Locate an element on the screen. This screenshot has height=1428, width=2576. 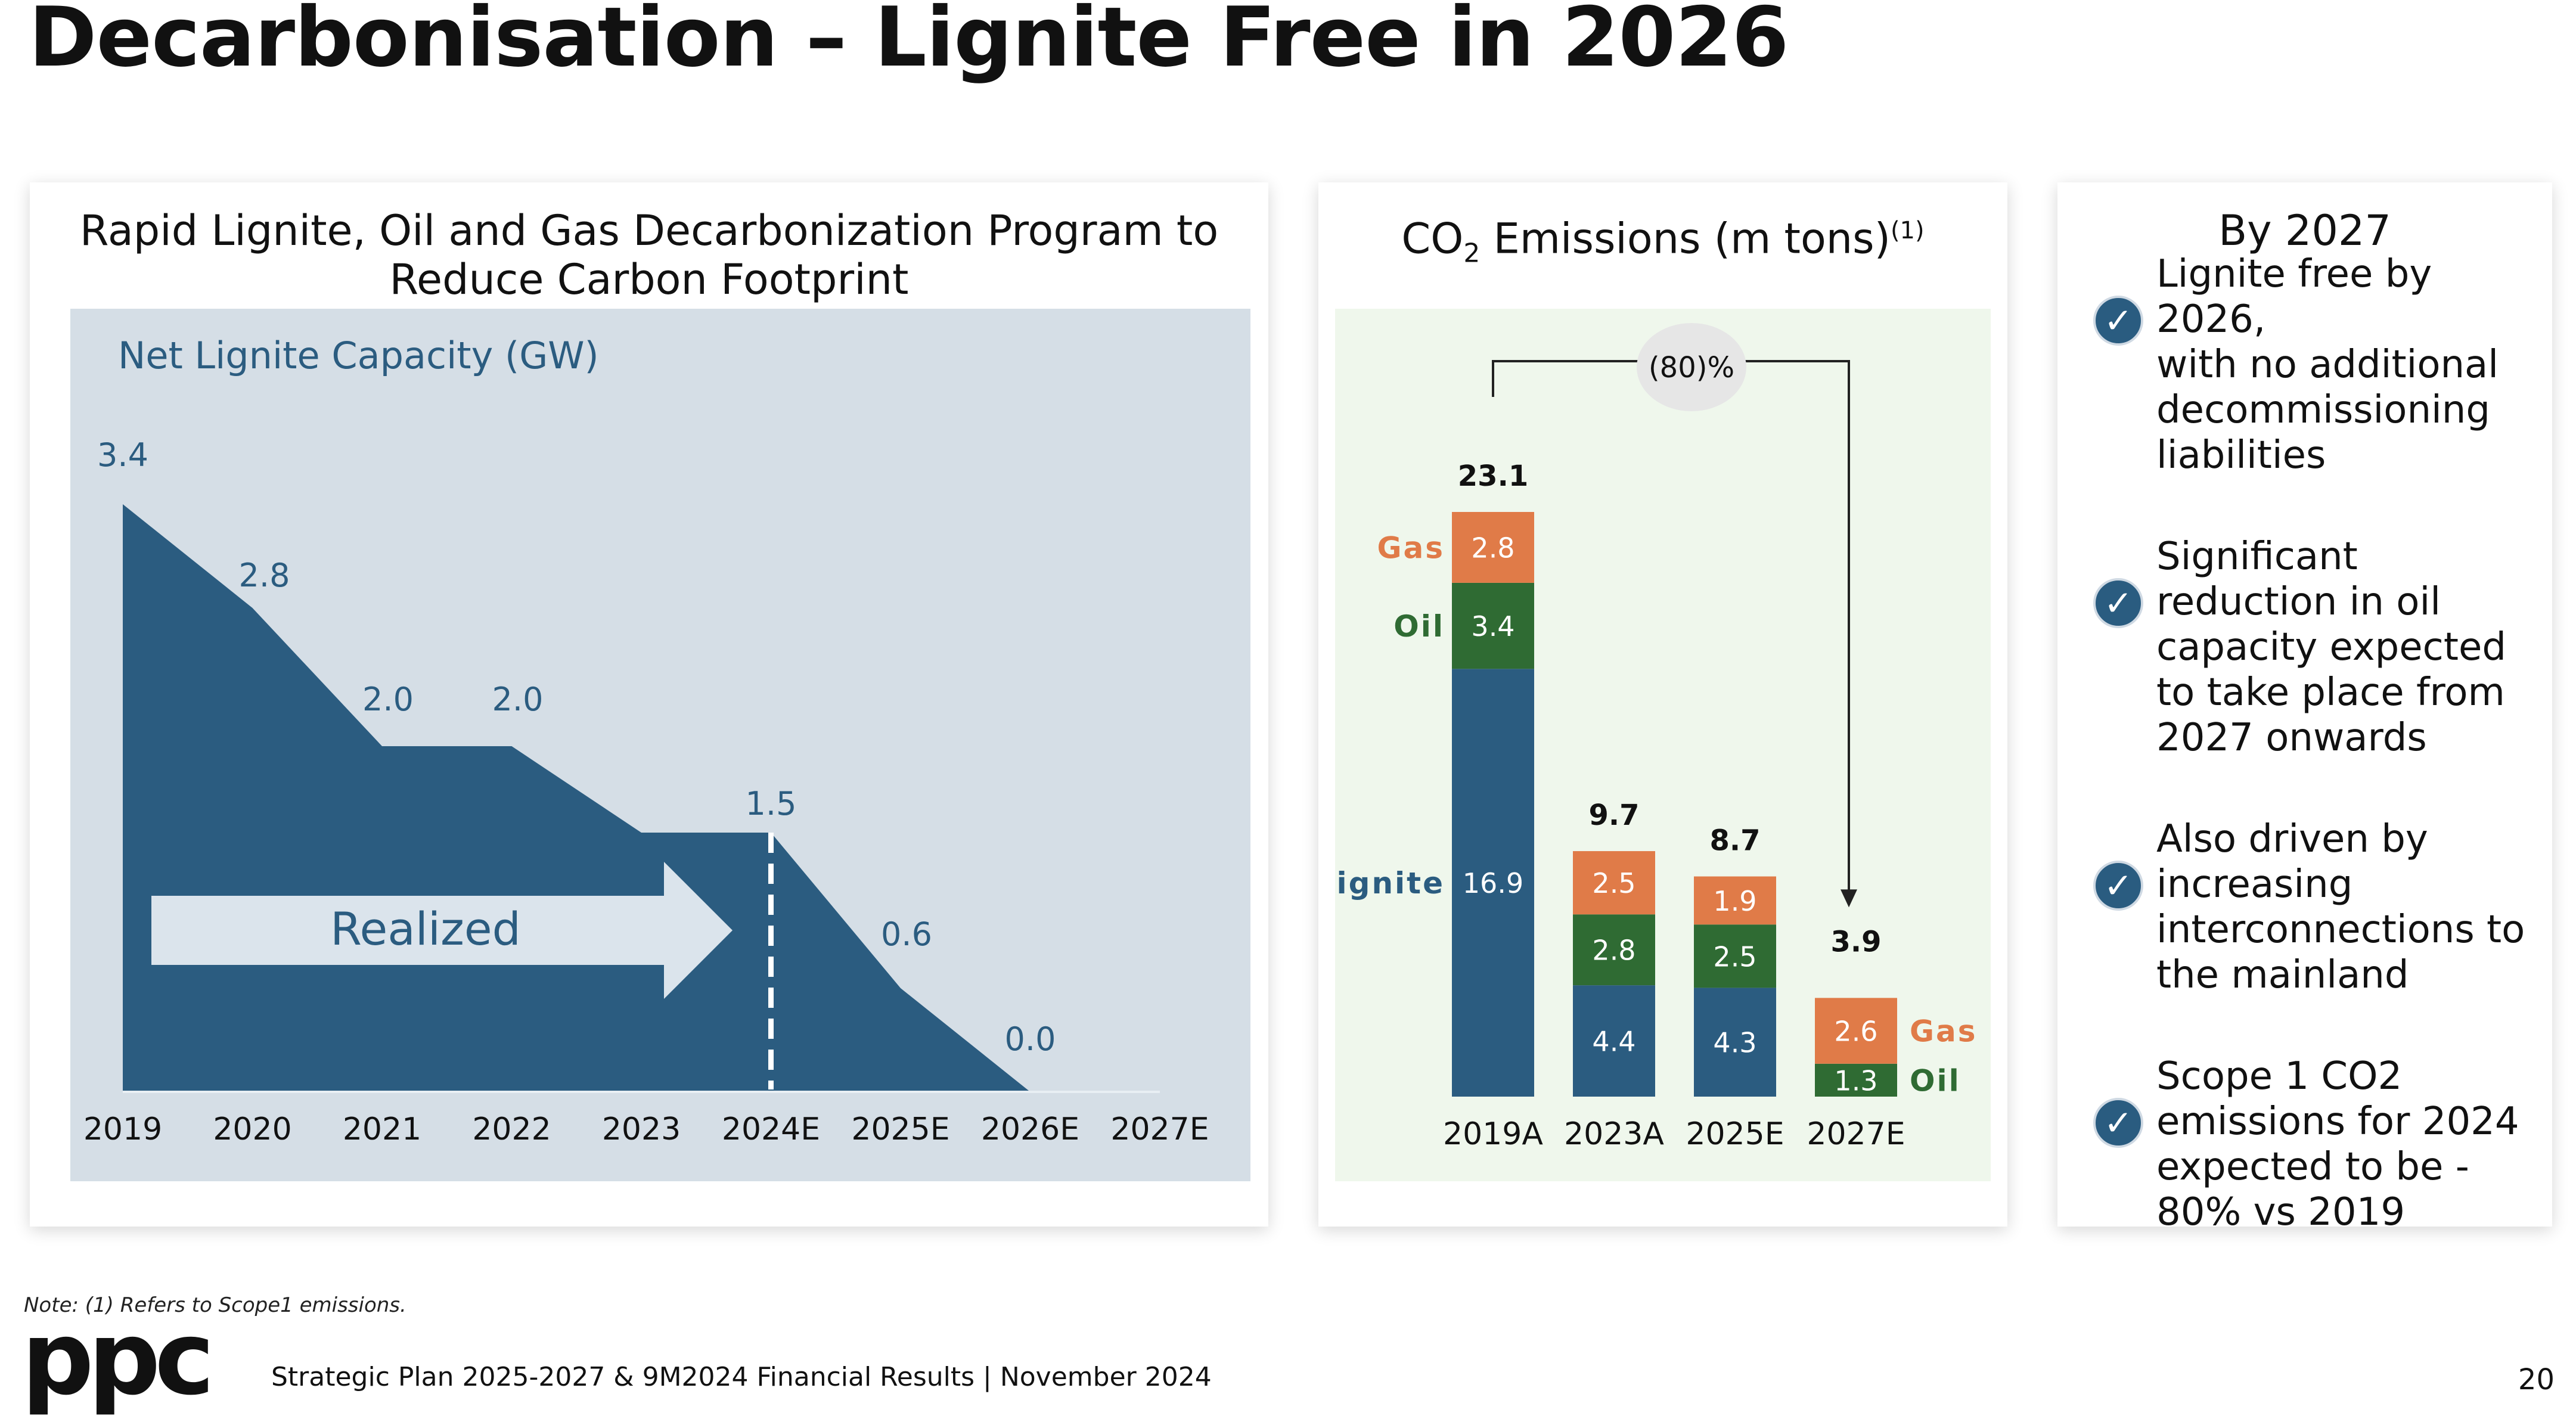
realized-arrow is located at coordinates (442, 930).